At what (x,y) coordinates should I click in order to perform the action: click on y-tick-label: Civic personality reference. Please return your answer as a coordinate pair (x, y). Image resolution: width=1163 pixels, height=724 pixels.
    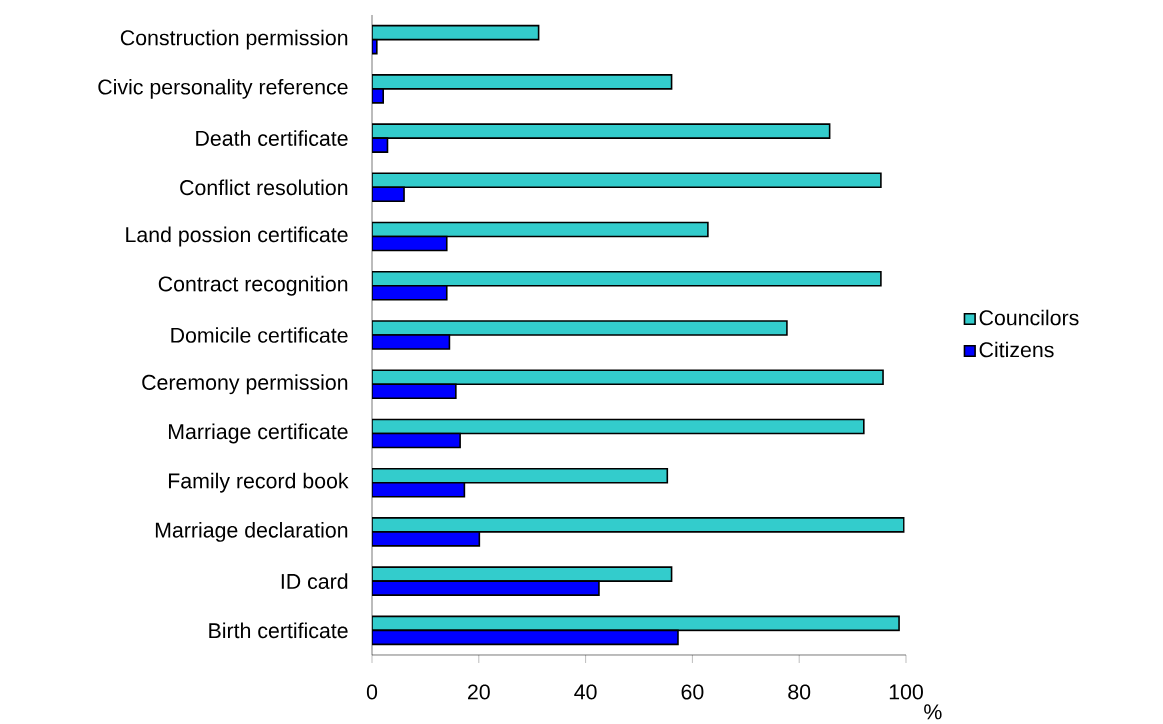
    Looking at the image, I should click on (223, 88).